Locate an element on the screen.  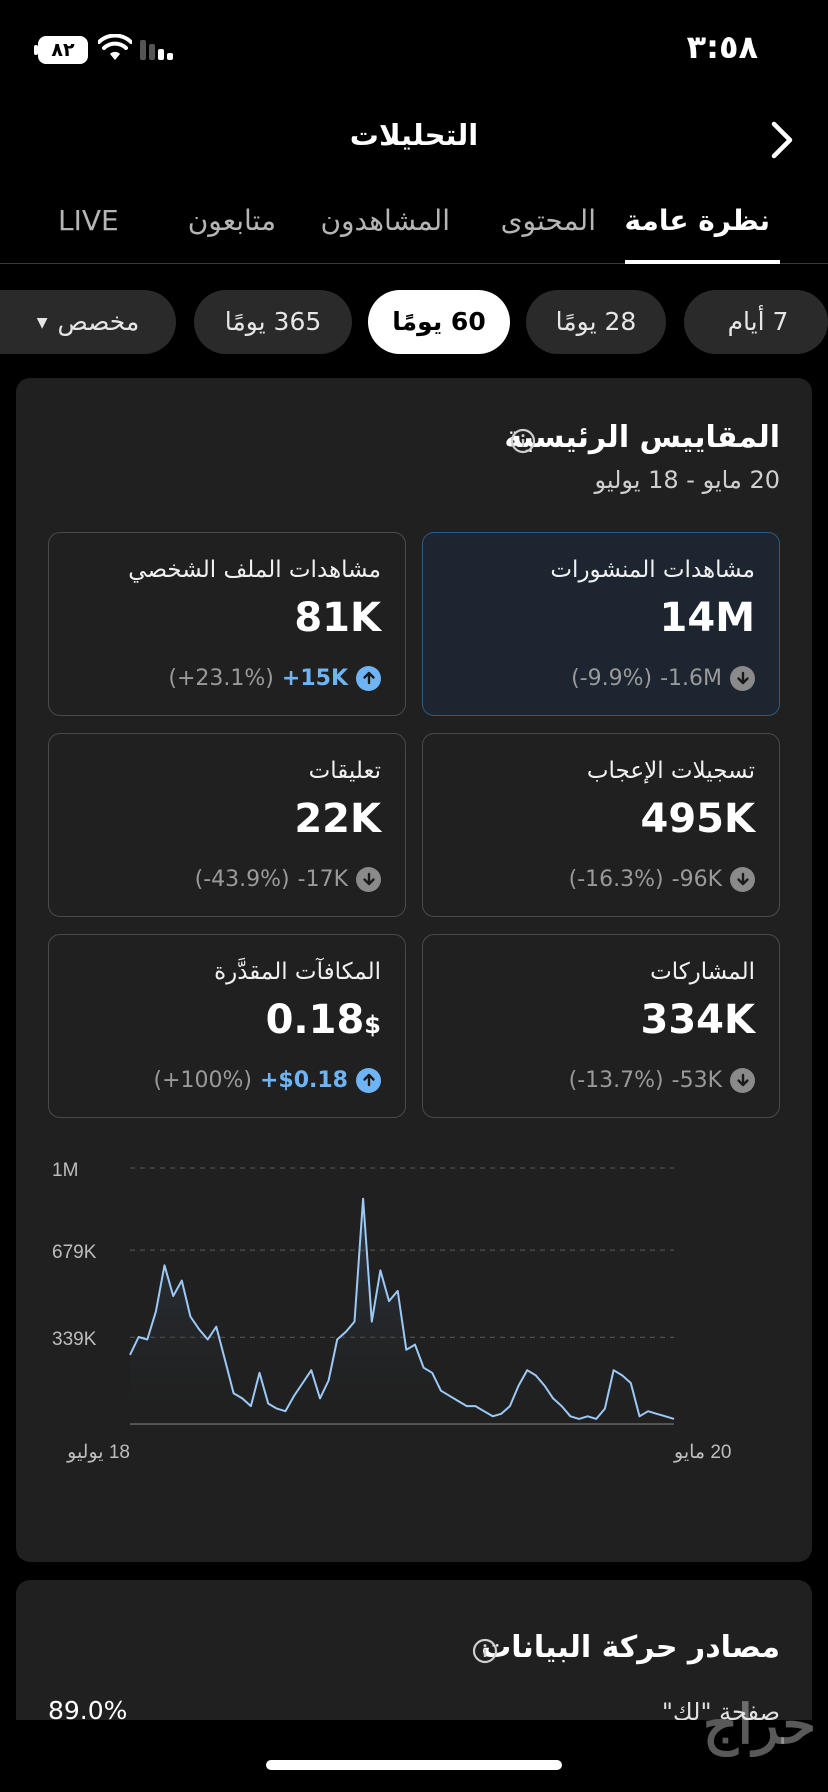
metric-value-number: 495K is located at coordinates (698, 819).